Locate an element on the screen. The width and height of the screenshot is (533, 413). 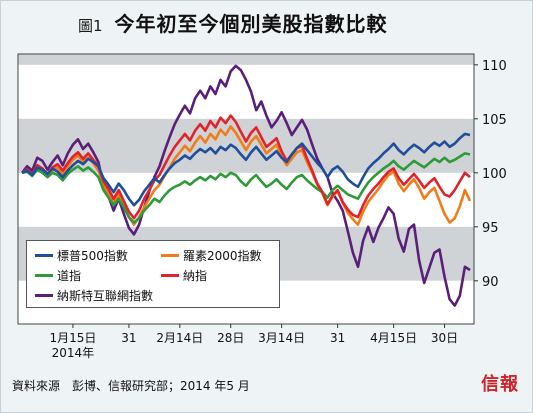
legend-swatch-dow is located at coordinates (44, 275).